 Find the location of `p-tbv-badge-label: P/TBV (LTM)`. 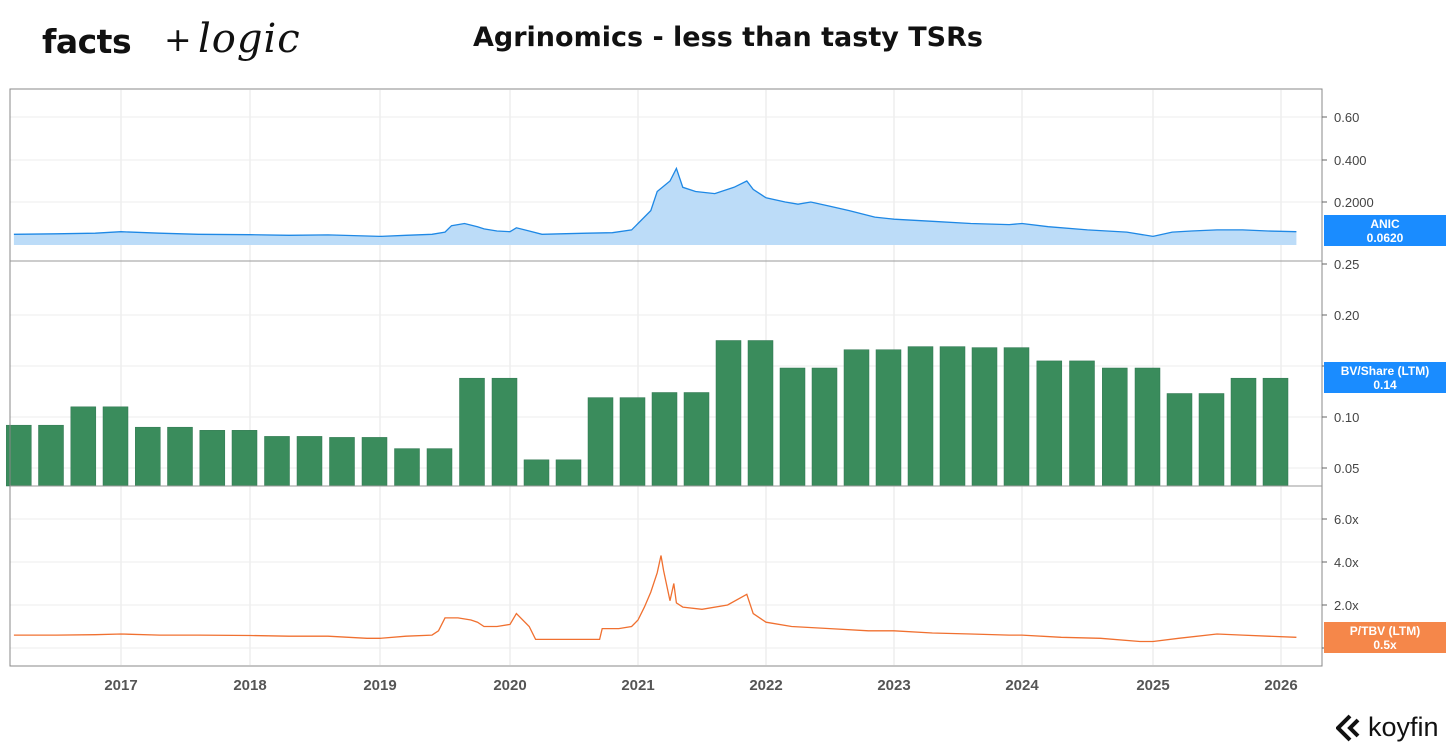

p-tbv-badge-label: P/TBV (LTM) is located at coordinates (1385, 631).